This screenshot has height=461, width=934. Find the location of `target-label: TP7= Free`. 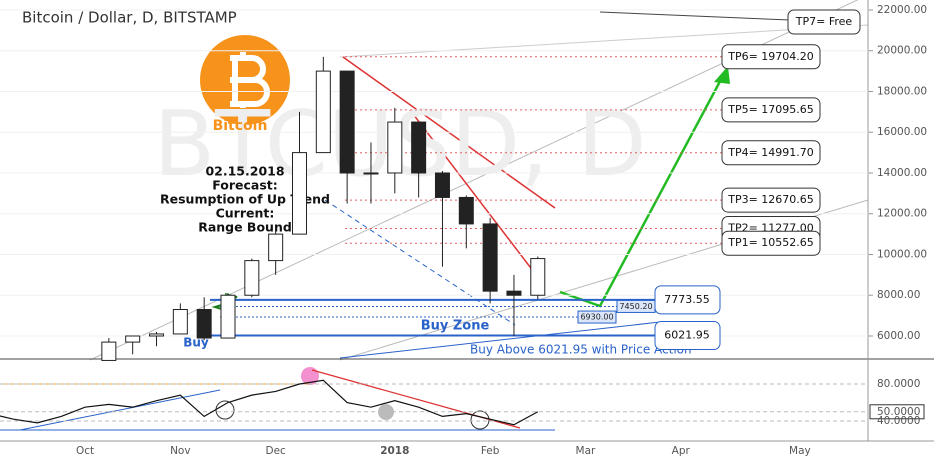

target-label: TP7= Free is located at coordinates (824, 21).